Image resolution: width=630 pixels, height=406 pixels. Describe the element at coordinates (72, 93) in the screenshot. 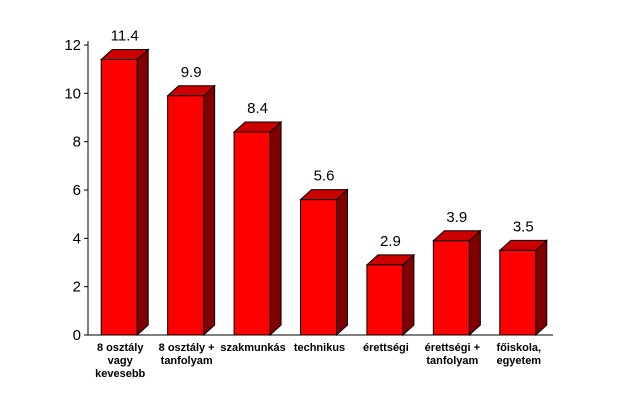

I see `y-tick-label: 10` at that location.